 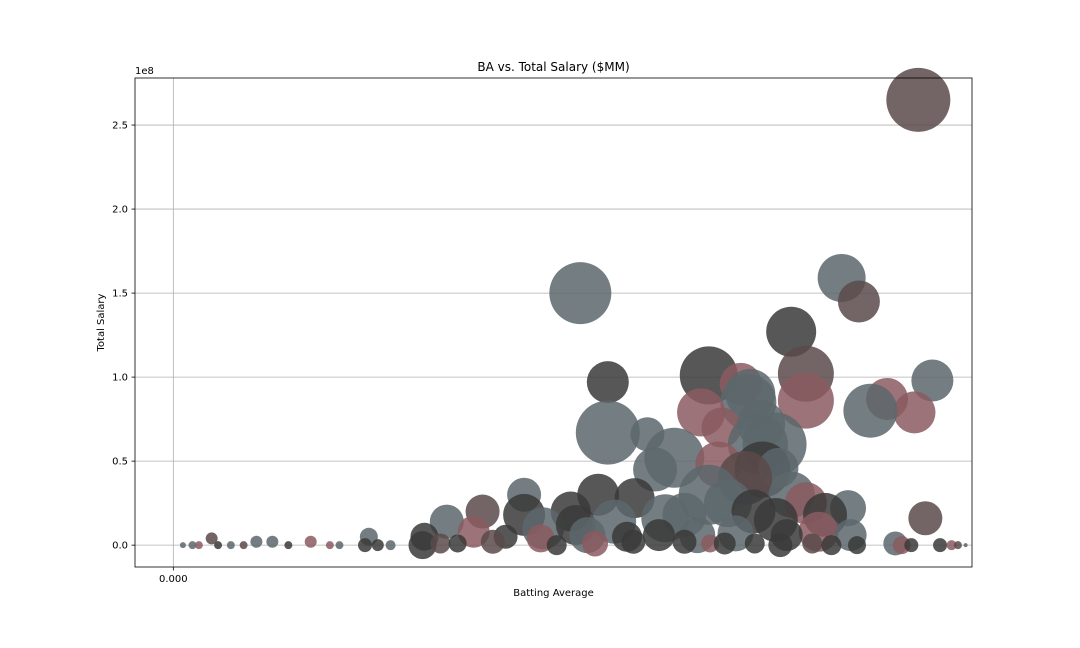 What do you see at coordinates (101, 322) in the screenshot?
I see `y-axis-label: Total Salary` at bounding box center [101, 322].